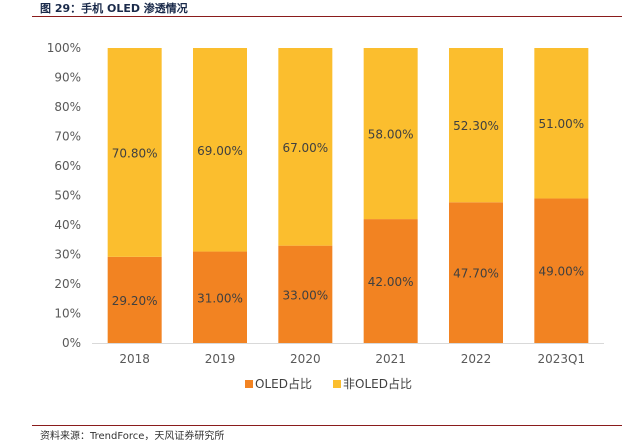 The height and width of the screenshot is (442, 628). What do you see at coordinates (64, 48) in the screenshot?
I see `y-tick-label: 100%` at bounding box center [64, 48].